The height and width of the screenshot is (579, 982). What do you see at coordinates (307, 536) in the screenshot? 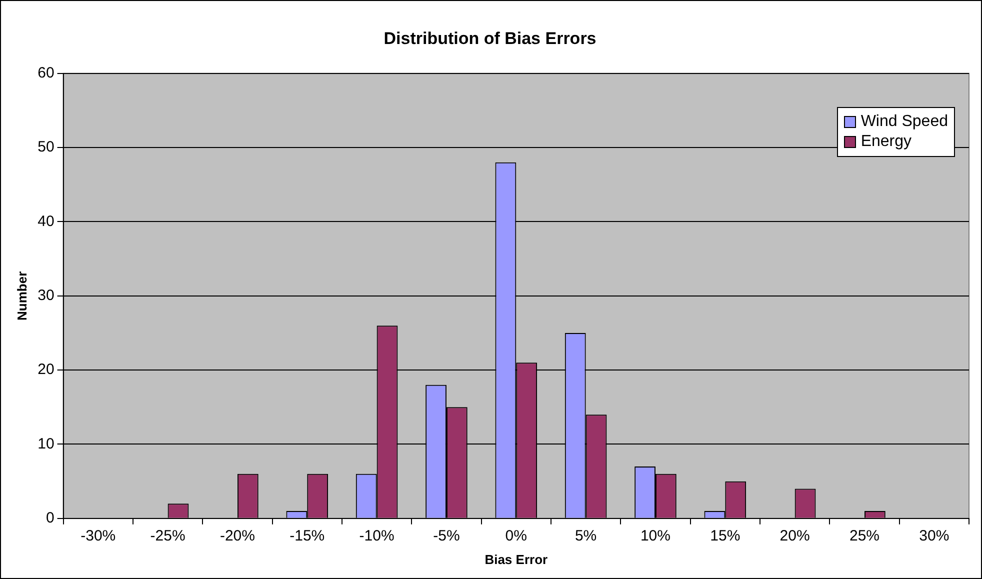
I see `x-tick-label: -15%` at bounding box center [307, 536].